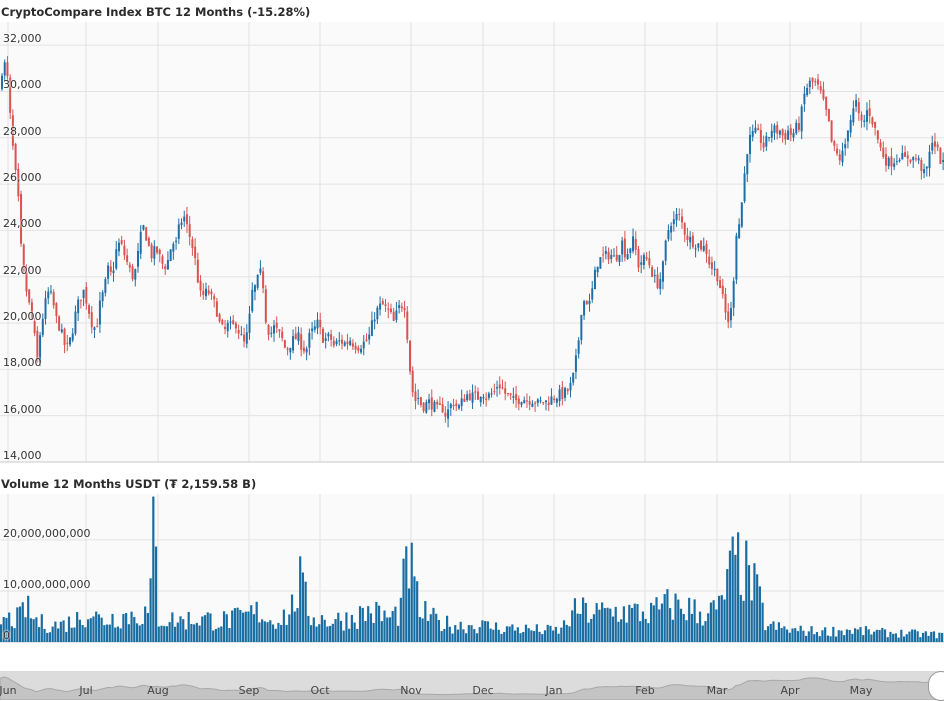 Image resolution: width=944 pixels, height=701 pixels. I want to click on navigator-series, so click(472, 688).